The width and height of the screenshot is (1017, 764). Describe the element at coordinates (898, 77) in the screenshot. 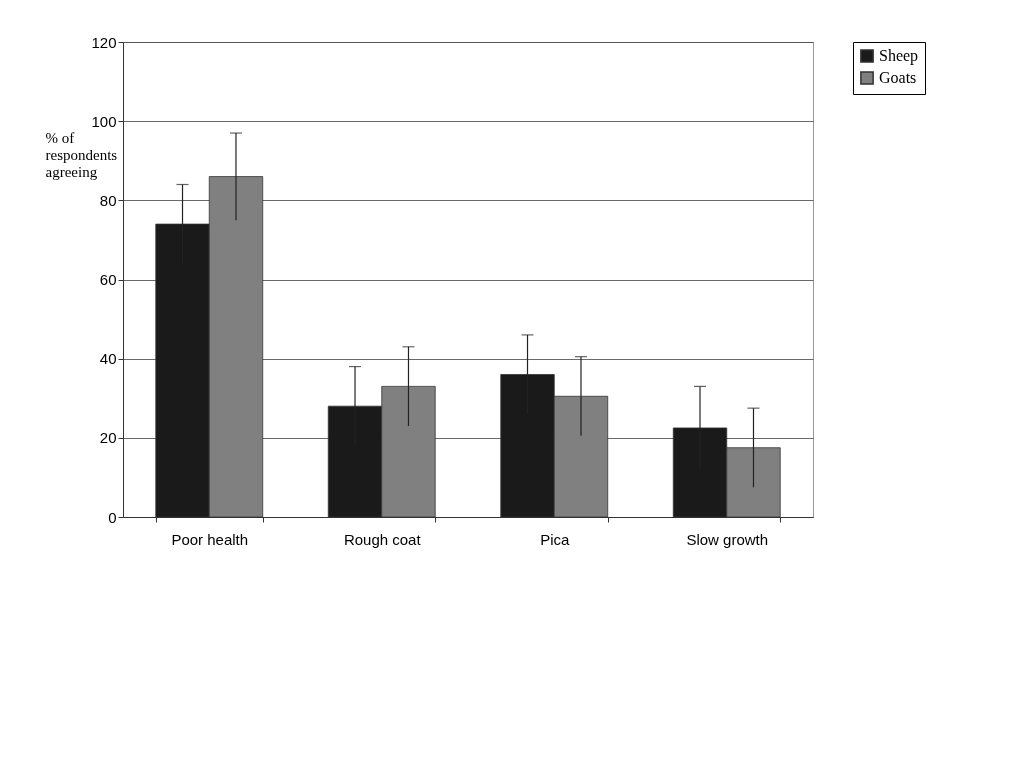

I see `legend-label: Goats` at that location.